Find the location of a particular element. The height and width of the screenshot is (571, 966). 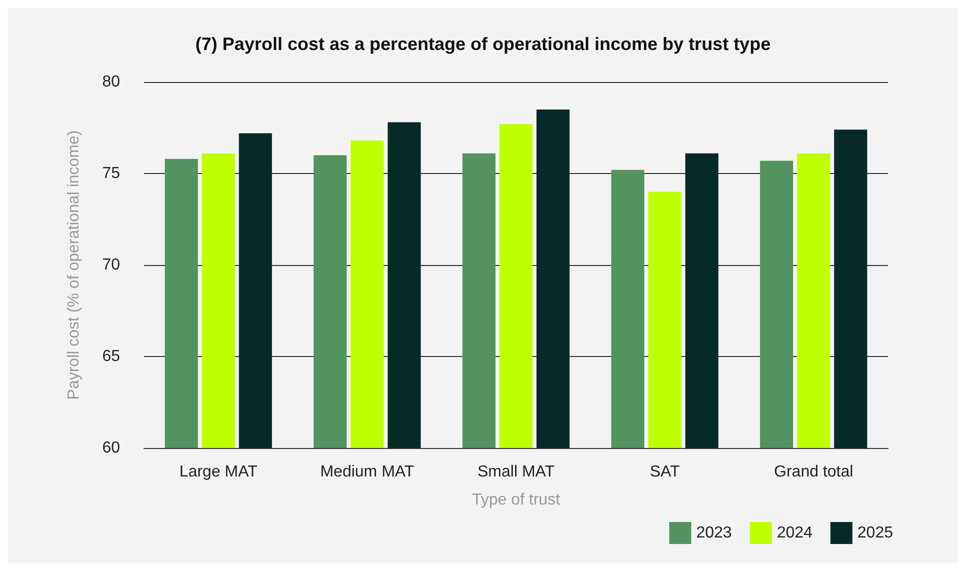

x-tick-label: SAT is located at coordinates (665, 472).